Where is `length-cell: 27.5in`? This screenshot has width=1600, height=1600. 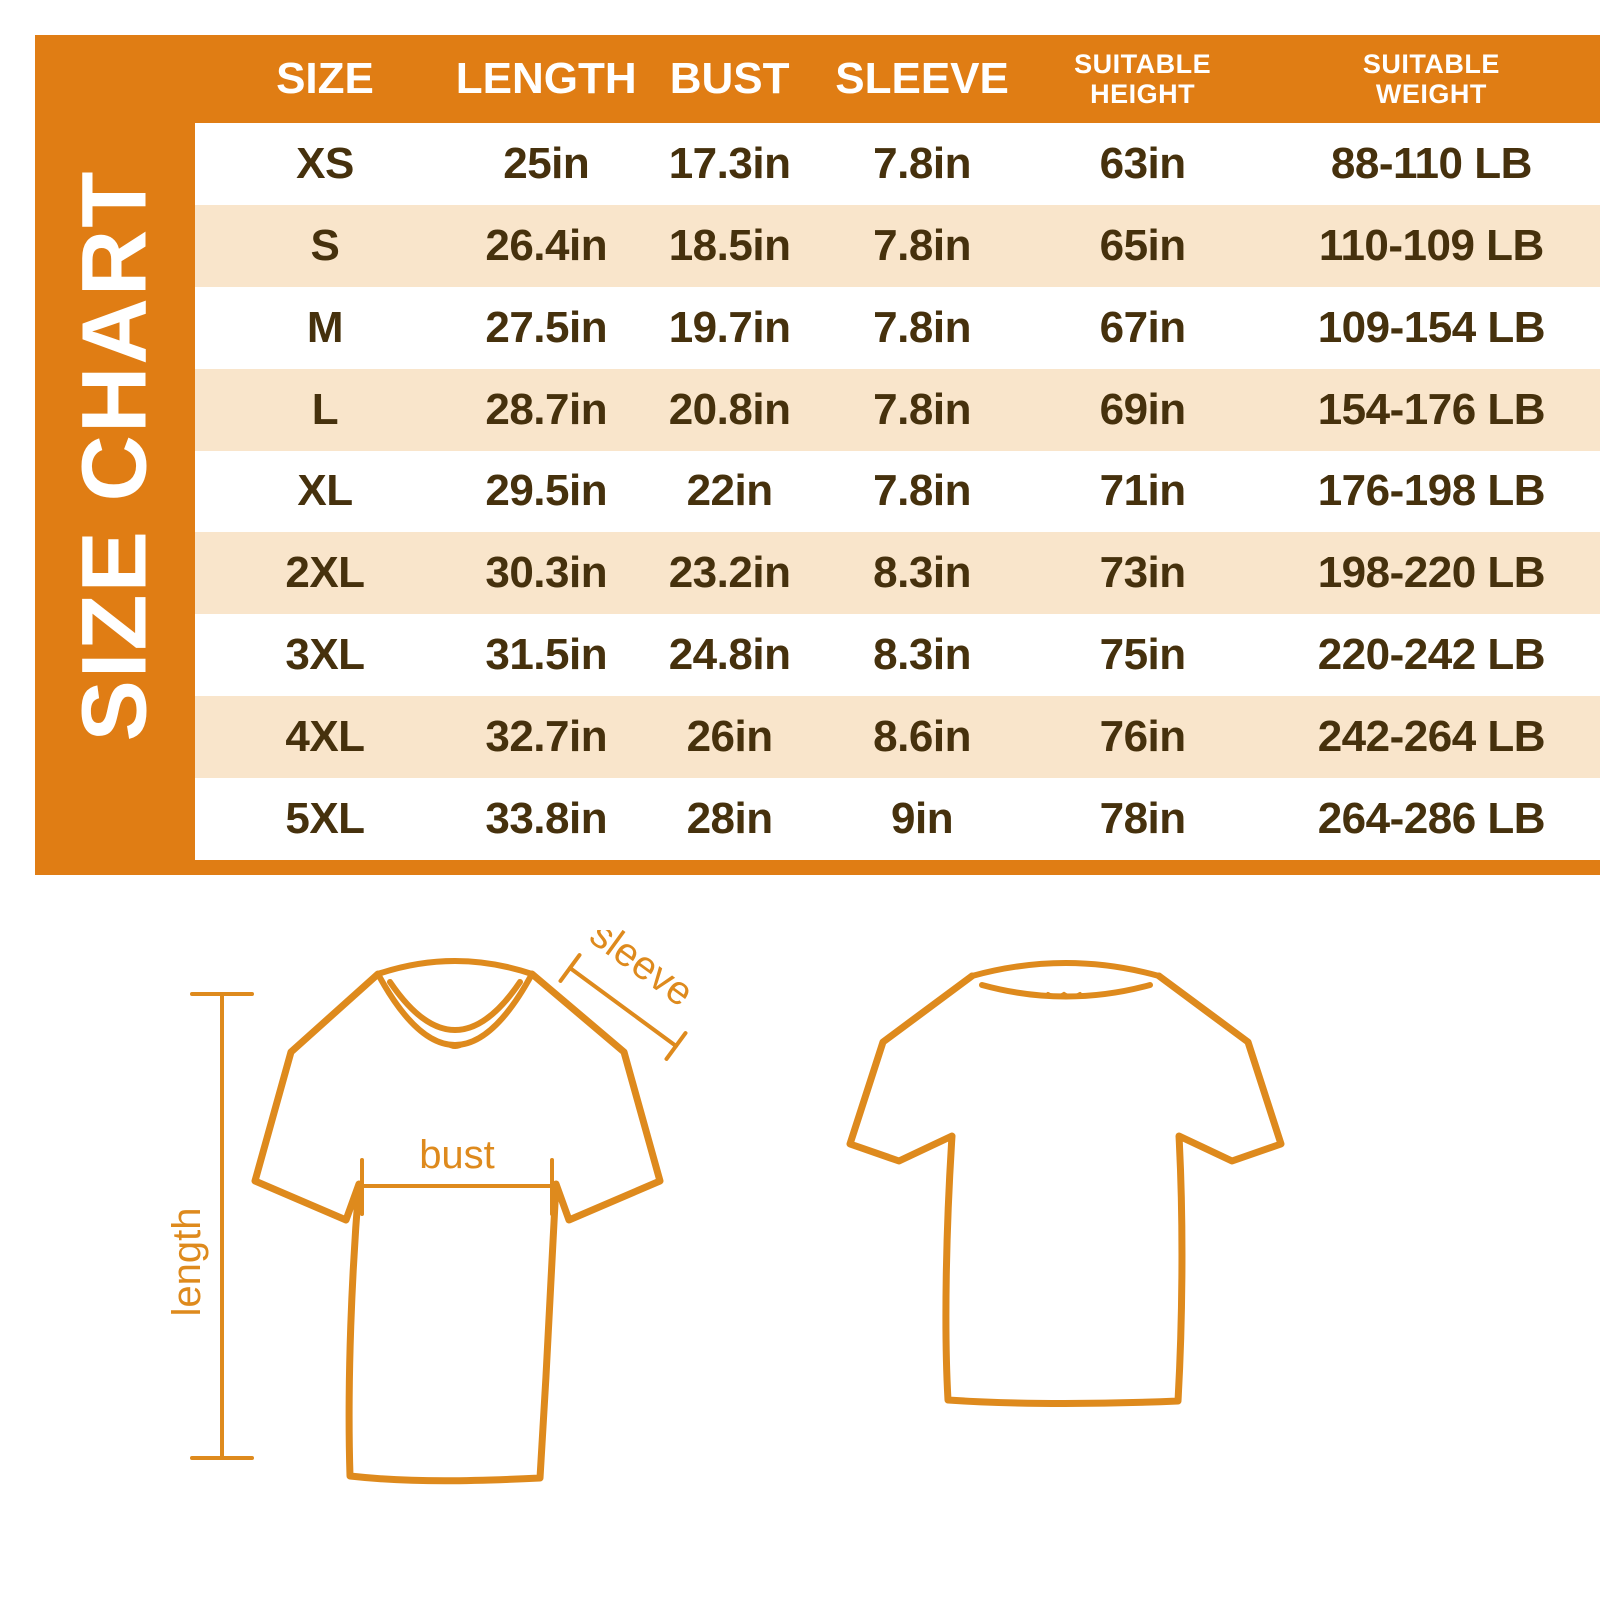 length-cell: 27.5in is located at coordinates (546, 327).